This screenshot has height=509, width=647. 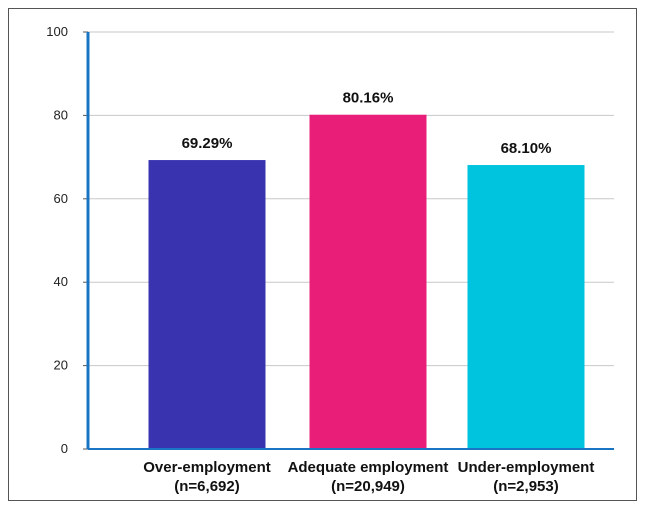 I want to click on y-tick-label: 100, so click(x=57, y=31).